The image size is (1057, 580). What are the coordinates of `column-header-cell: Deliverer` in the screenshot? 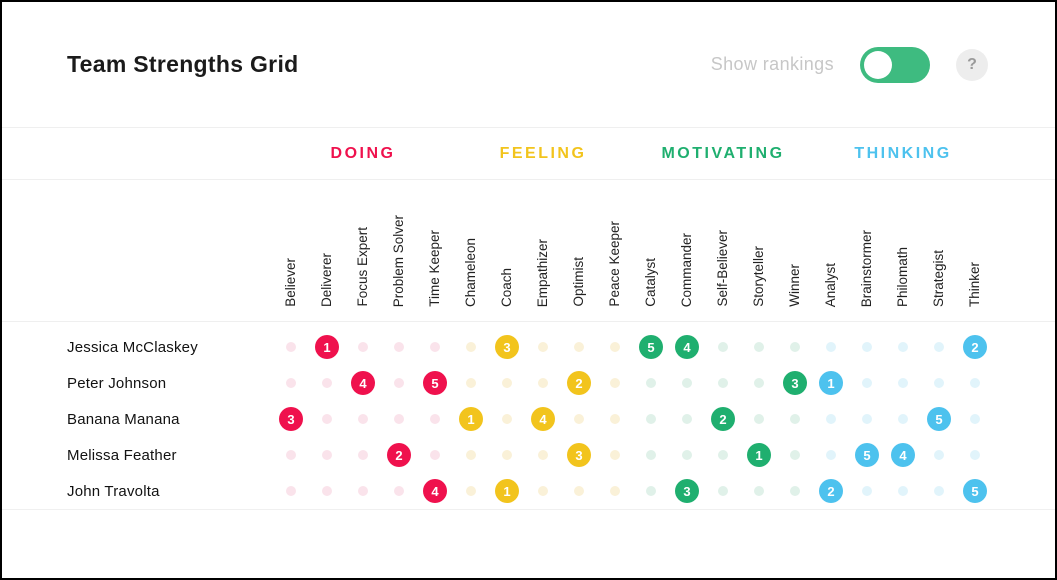 It's located at (327, 250).